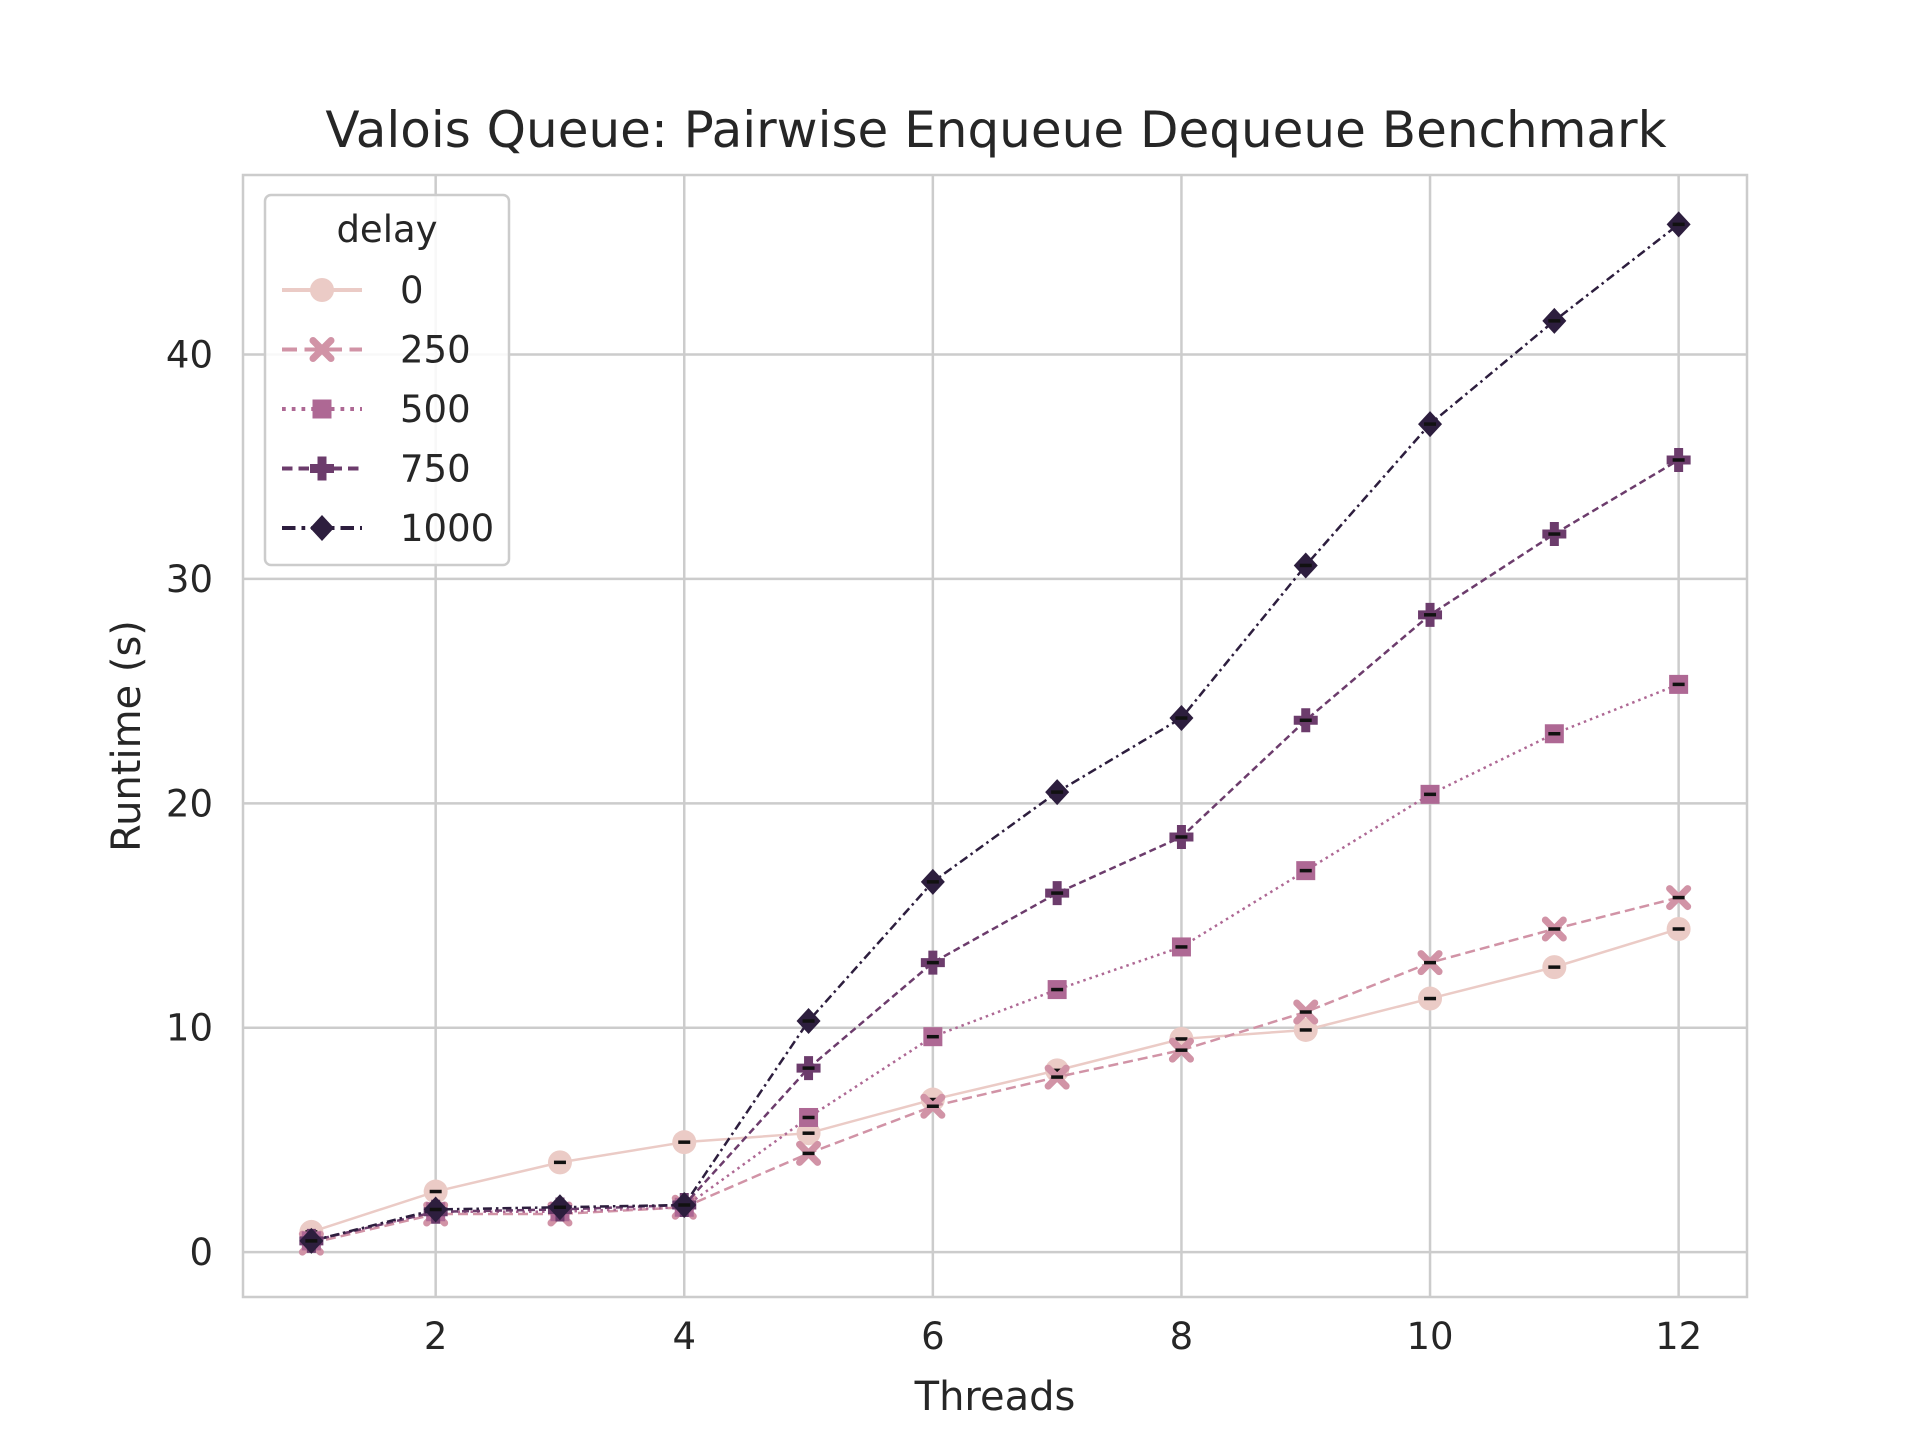 This screenshot has height=1440, width=1920. Describe the element at coordinates (376, 409) in the screenshot. I see `legend-item-500: 500` at that location.